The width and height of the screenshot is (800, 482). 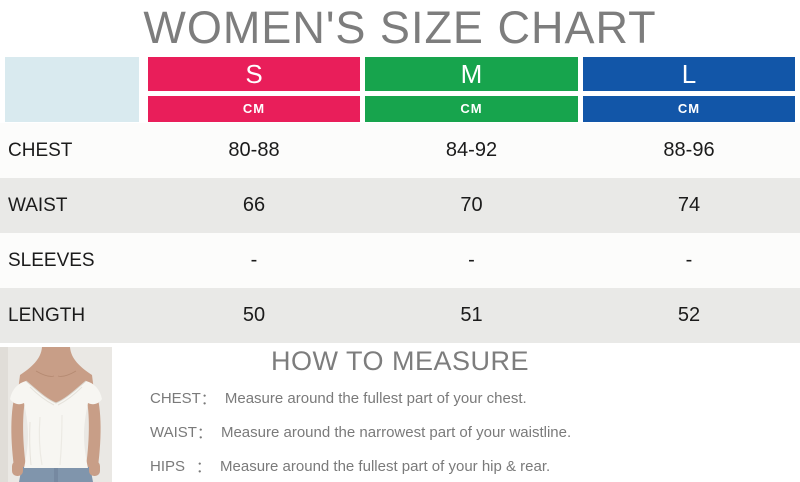 I want to click on cell-value-m: -, so click(x=471, y=260).